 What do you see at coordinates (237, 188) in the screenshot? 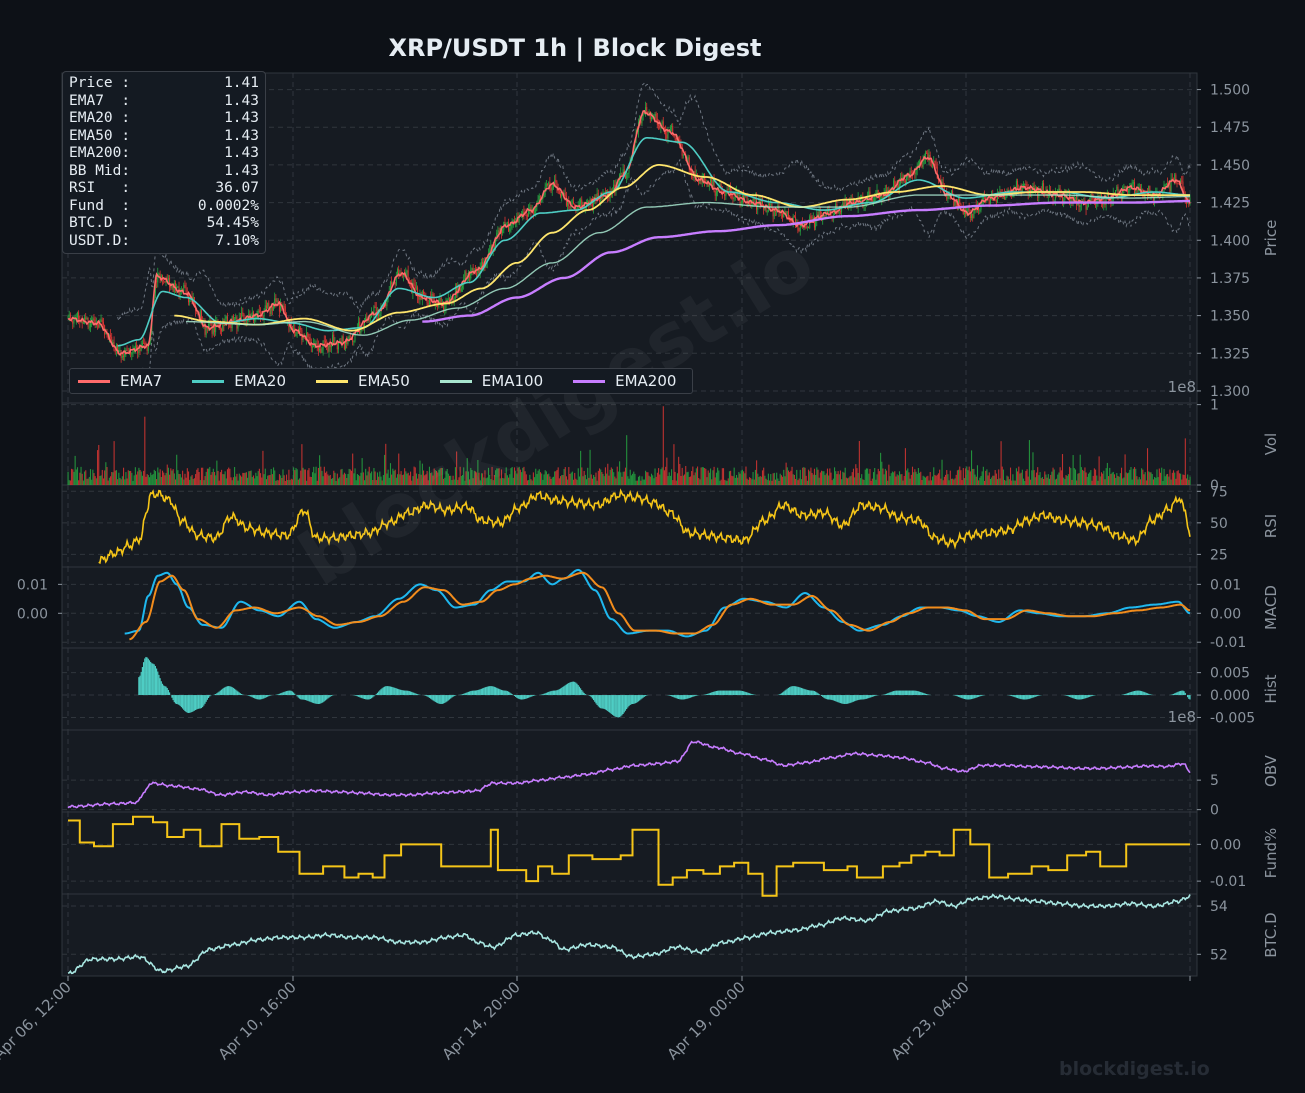
I see `info-value: 36.07` at bounding box center [237, 188].